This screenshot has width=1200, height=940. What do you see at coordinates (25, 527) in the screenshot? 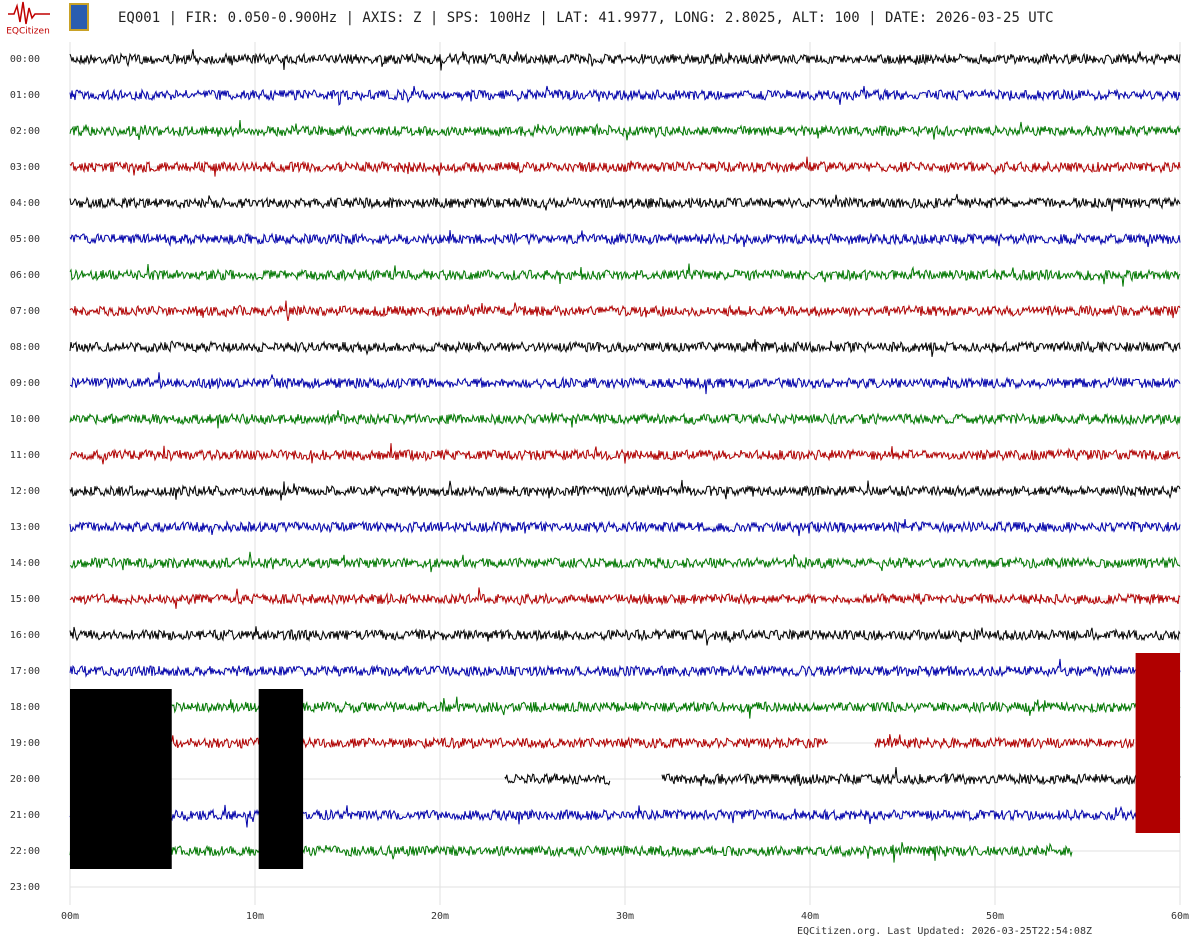
I see `row-label: 13:00` at bounding box center [25, 527].